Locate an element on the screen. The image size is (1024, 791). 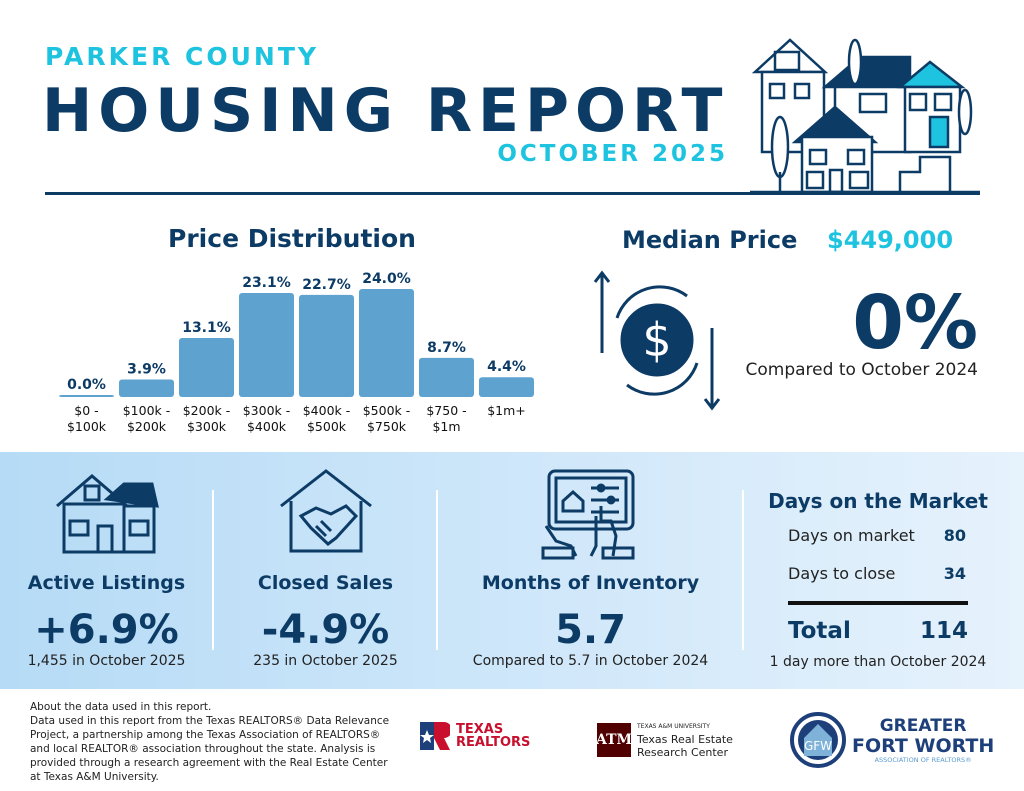
dom-total-label: Total is located at coordinates (819, 631).